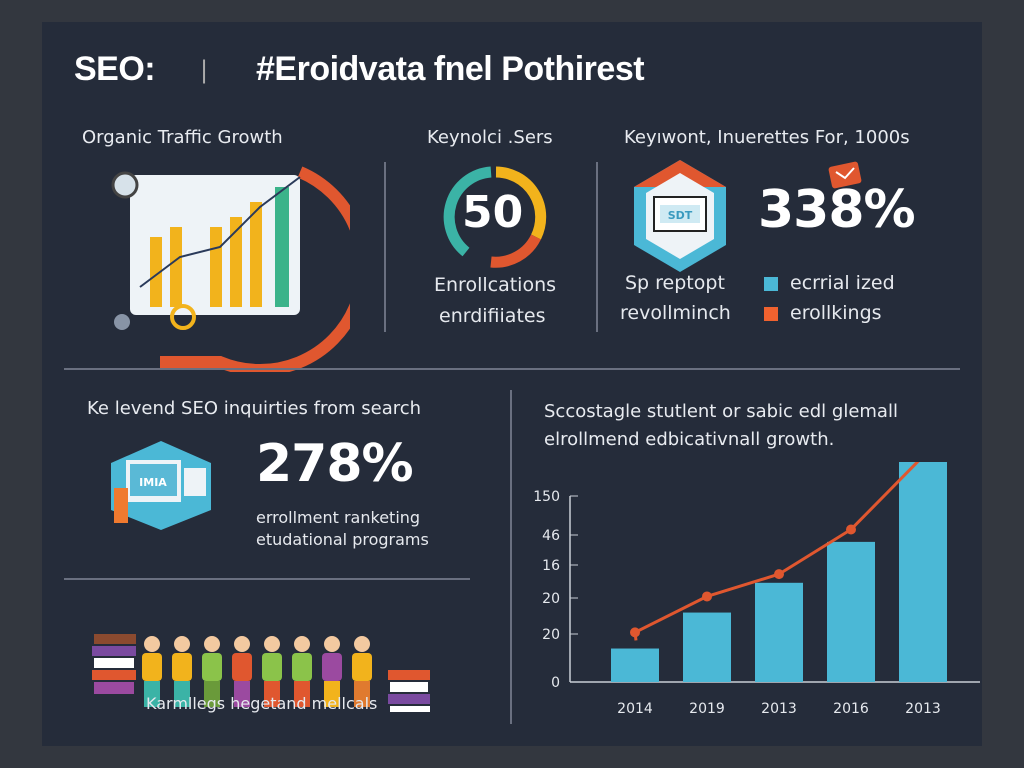 Image resolution: width=1024 pixels, height=768 pixels. Describe the element at coordinates (153, 482) in the screenshot. I see `laptop-screen-label: IMIA` at that location.